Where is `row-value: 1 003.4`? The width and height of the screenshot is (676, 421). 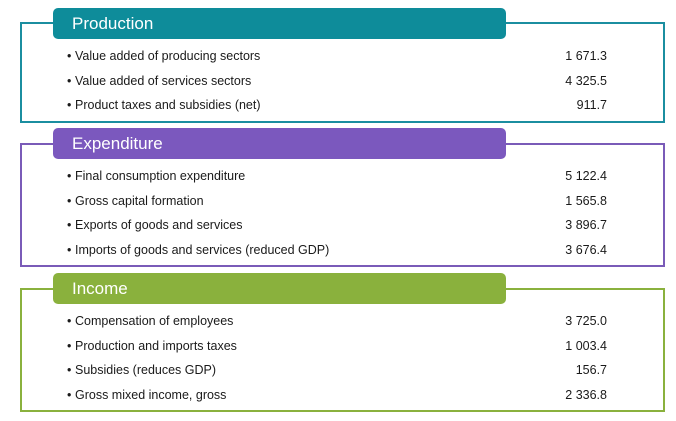 row-value: 1 003.4 is located at coordinates (586, 345).